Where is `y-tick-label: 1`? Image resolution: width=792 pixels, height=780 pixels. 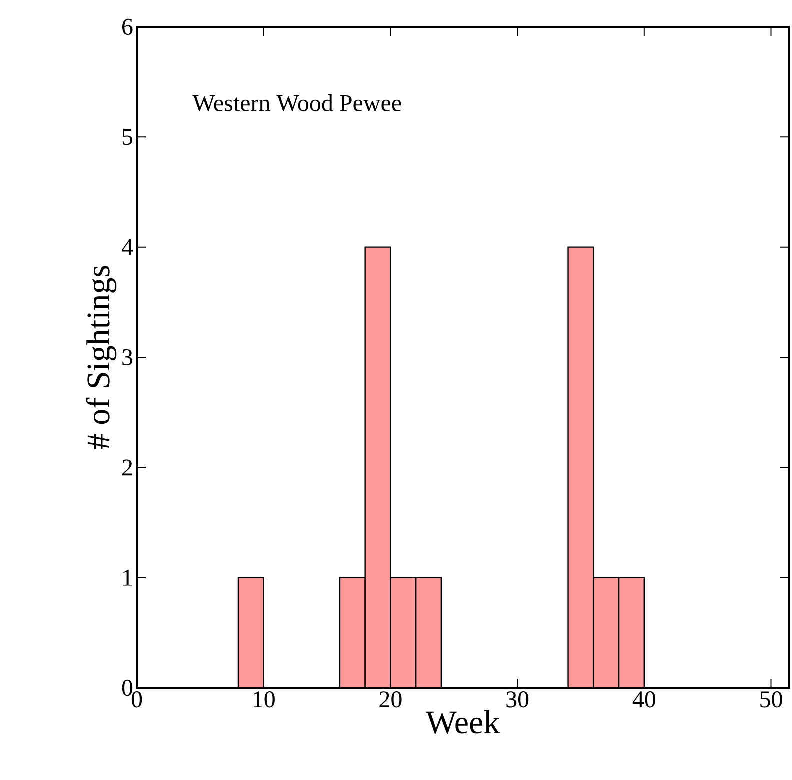 y-tick-label: 1 is located at coordinates (128, 578).